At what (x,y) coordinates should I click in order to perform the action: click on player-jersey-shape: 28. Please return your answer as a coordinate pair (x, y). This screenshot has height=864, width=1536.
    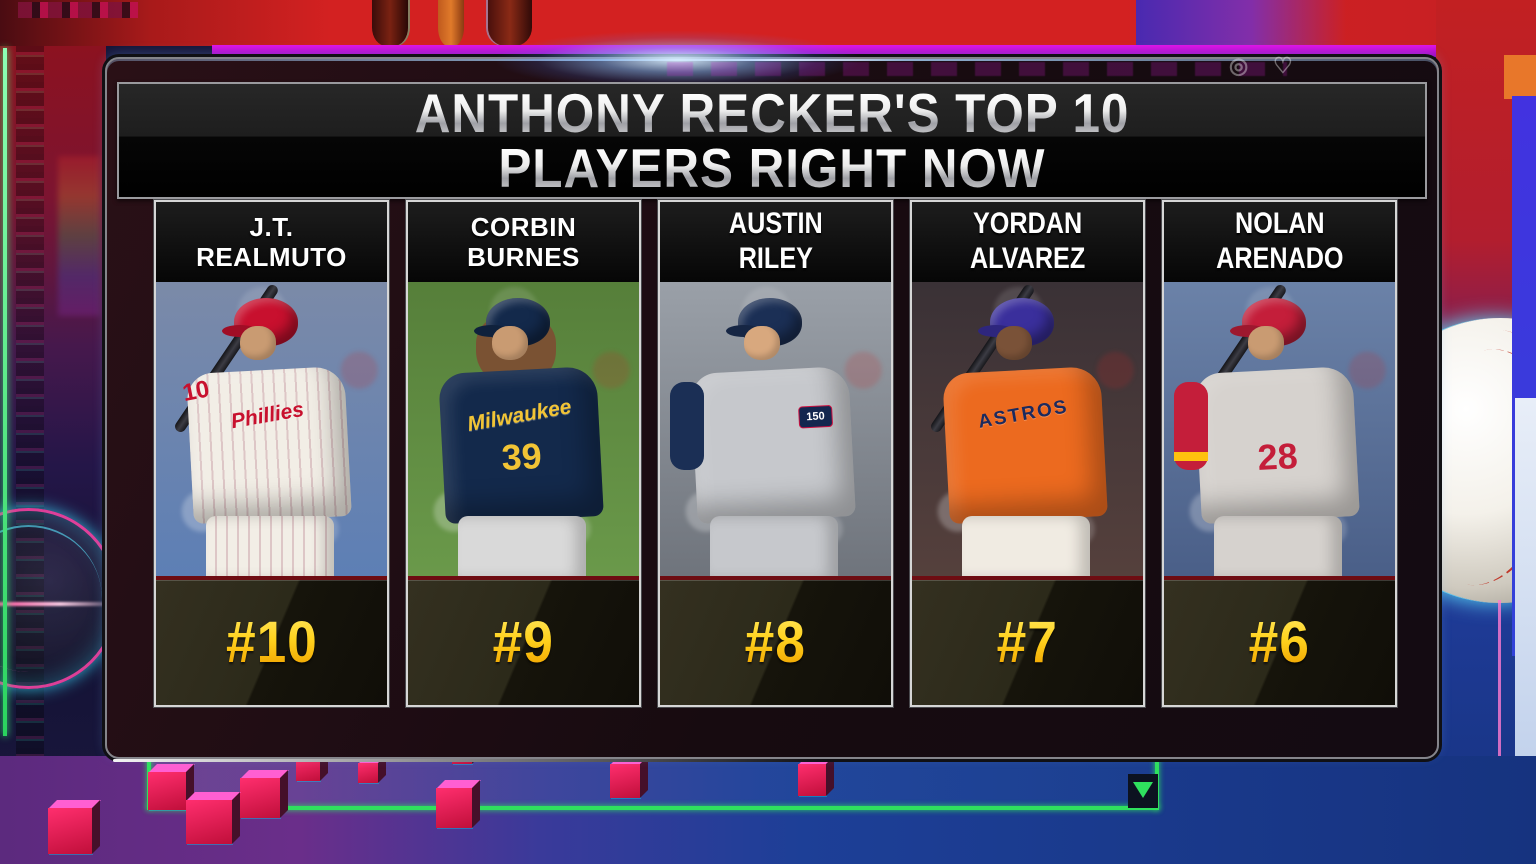
    Looking at the image, I should click on (1276, 445).